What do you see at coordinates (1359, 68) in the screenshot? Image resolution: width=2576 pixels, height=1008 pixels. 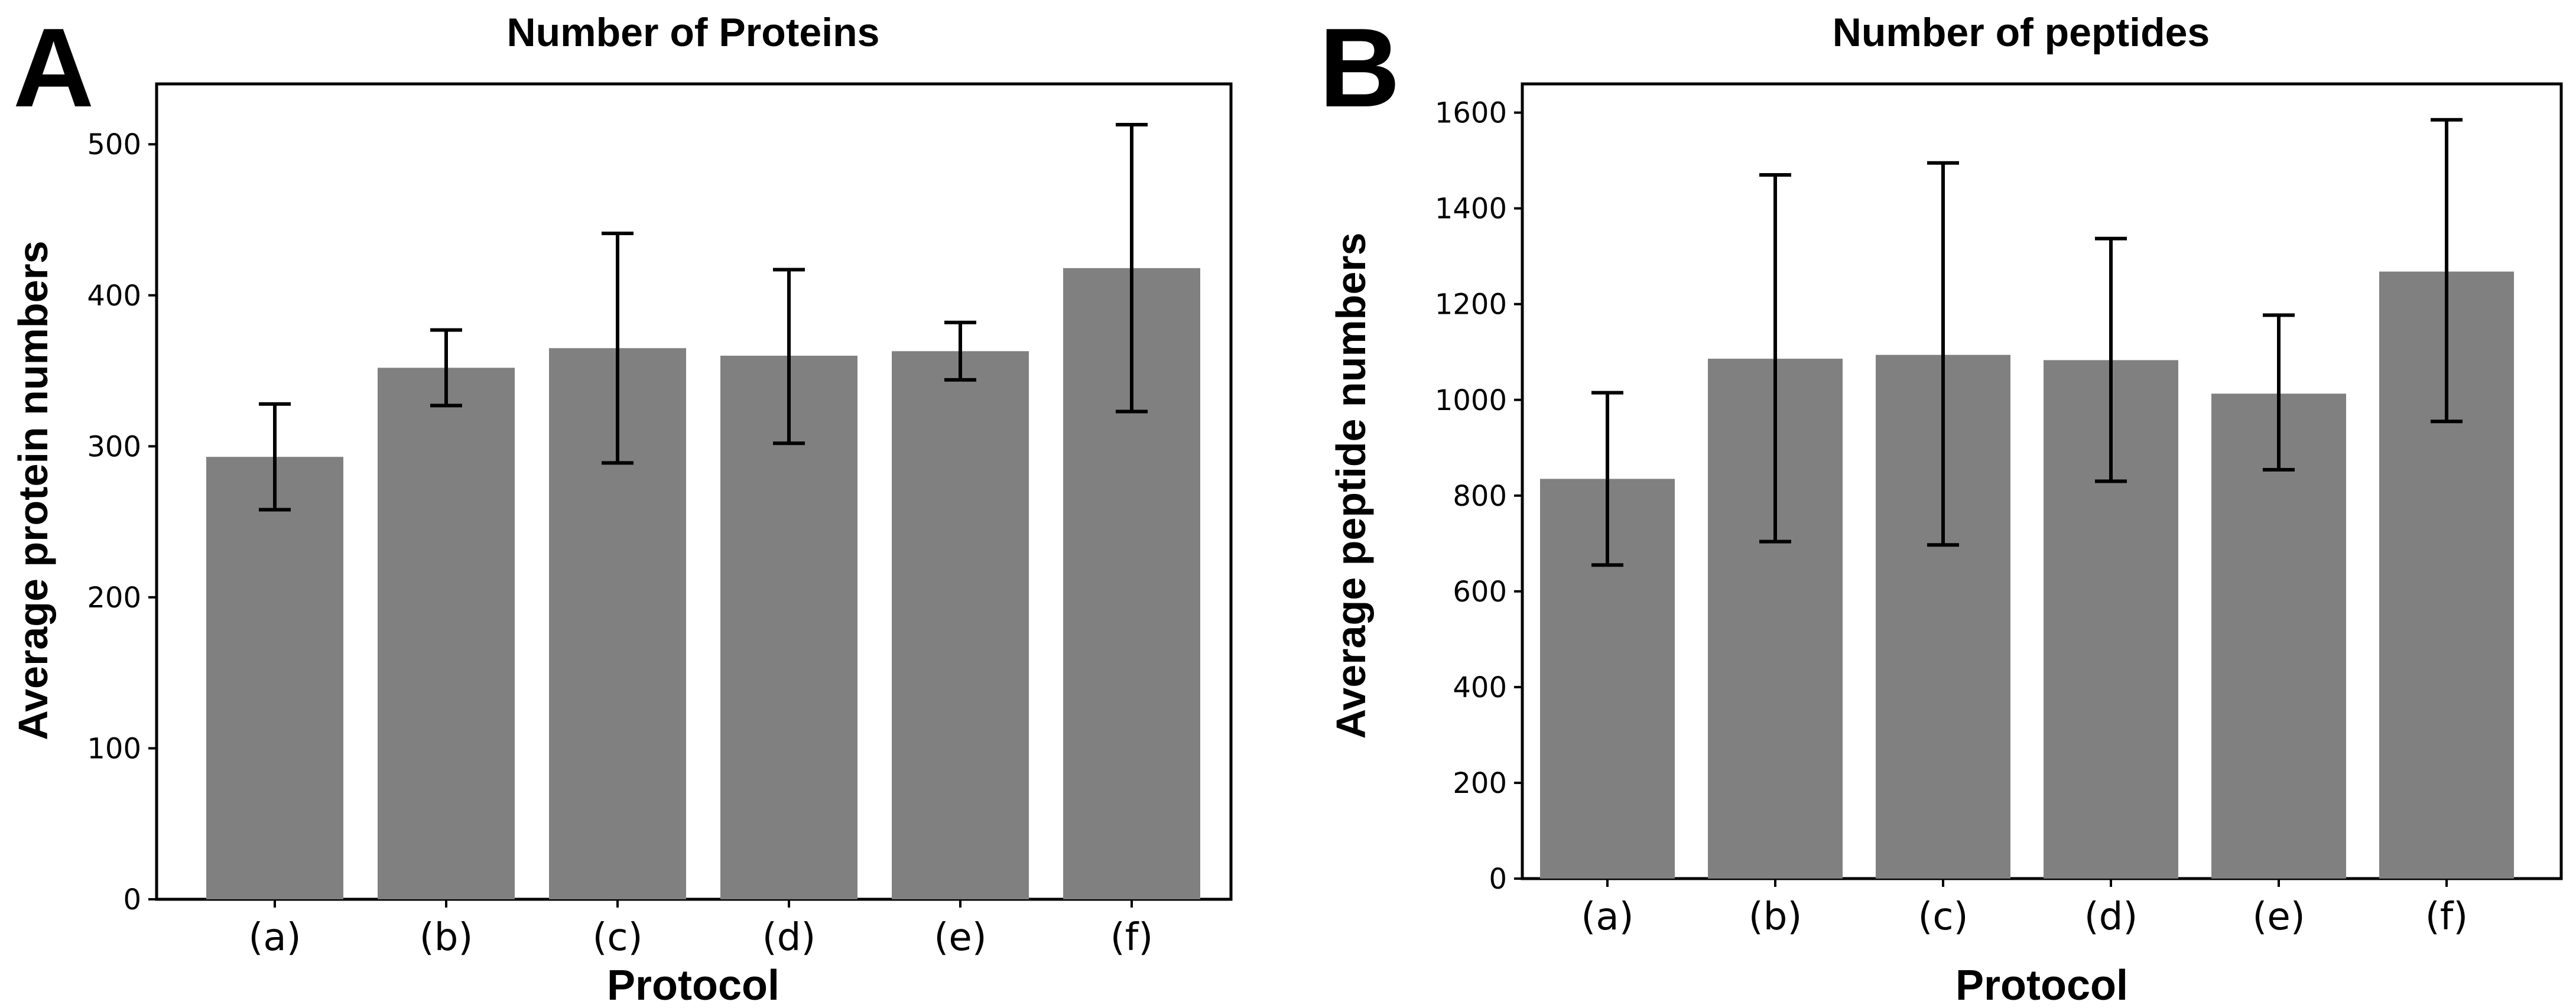 I see `panel-letter-b: B` at bounding box center [1359, 68].